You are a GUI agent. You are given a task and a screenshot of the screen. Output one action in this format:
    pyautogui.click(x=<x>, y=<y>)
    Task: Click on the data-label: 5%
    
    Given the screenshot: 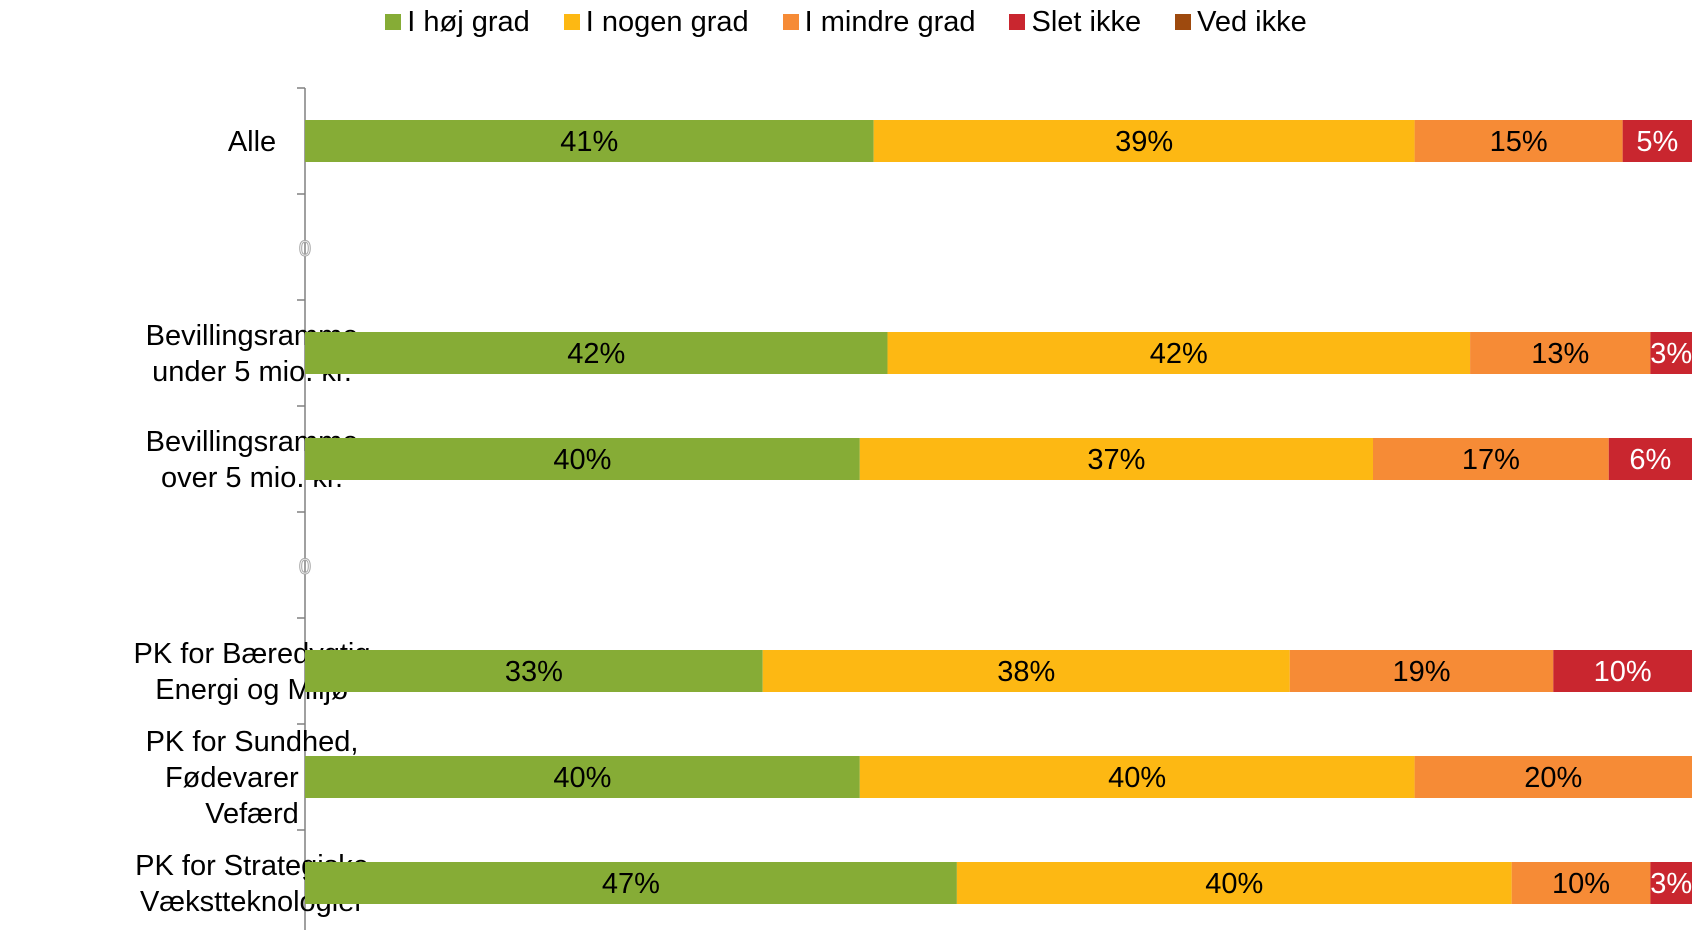 What is the action you would take?
    pyautogui.click(x=1657, y=142)
    